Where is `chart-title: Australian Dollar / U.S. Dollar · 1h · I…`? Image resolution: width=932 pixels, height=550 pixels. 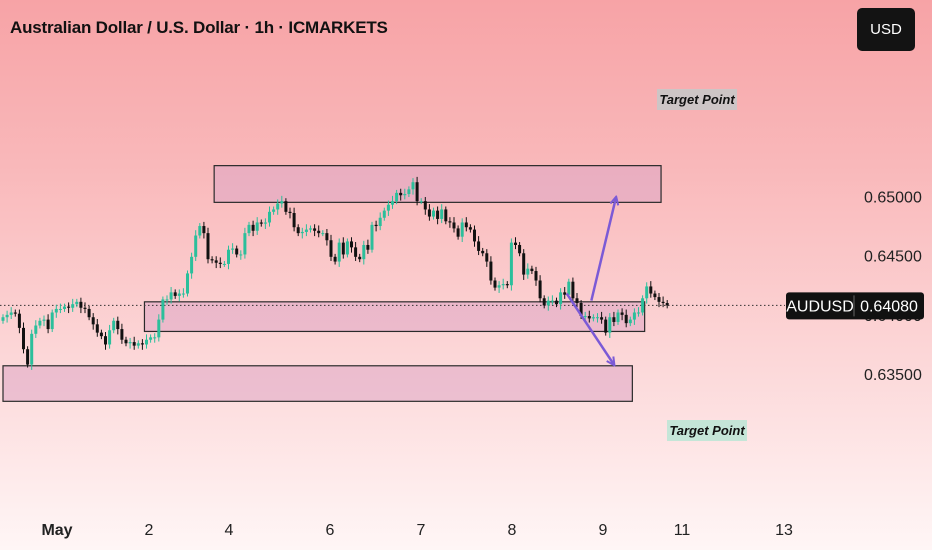
chart-title: Australian Dollar / U.S. Dollar · 1h · I… is located at coordinates (199, 27).